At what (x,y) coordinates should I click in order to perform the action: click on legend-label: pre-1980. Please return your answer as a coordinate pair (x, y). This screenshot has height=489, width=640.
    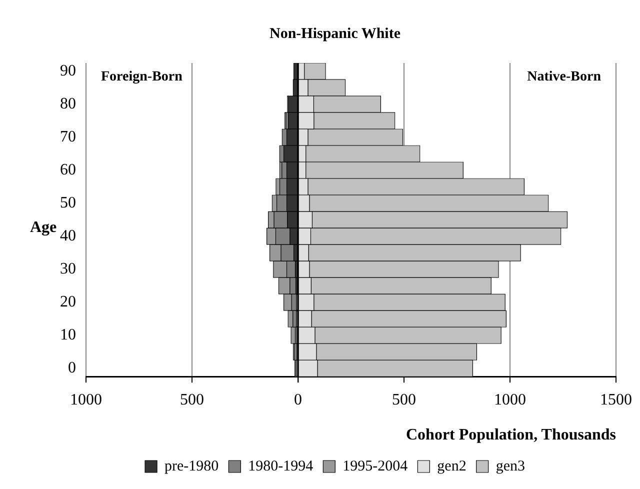
    Looking at the image, I should click on (191, 466).